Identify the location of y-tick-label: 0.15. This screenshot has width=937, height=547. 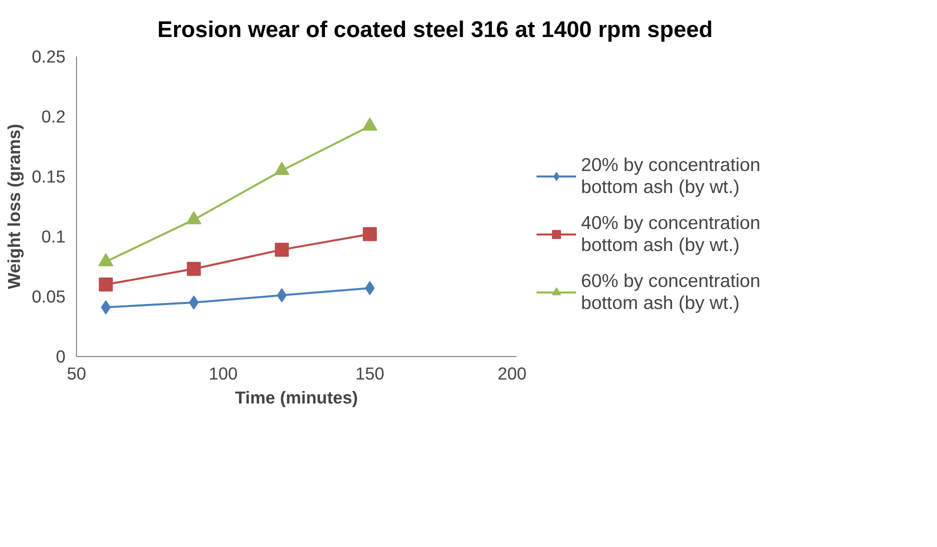
(49, 176).